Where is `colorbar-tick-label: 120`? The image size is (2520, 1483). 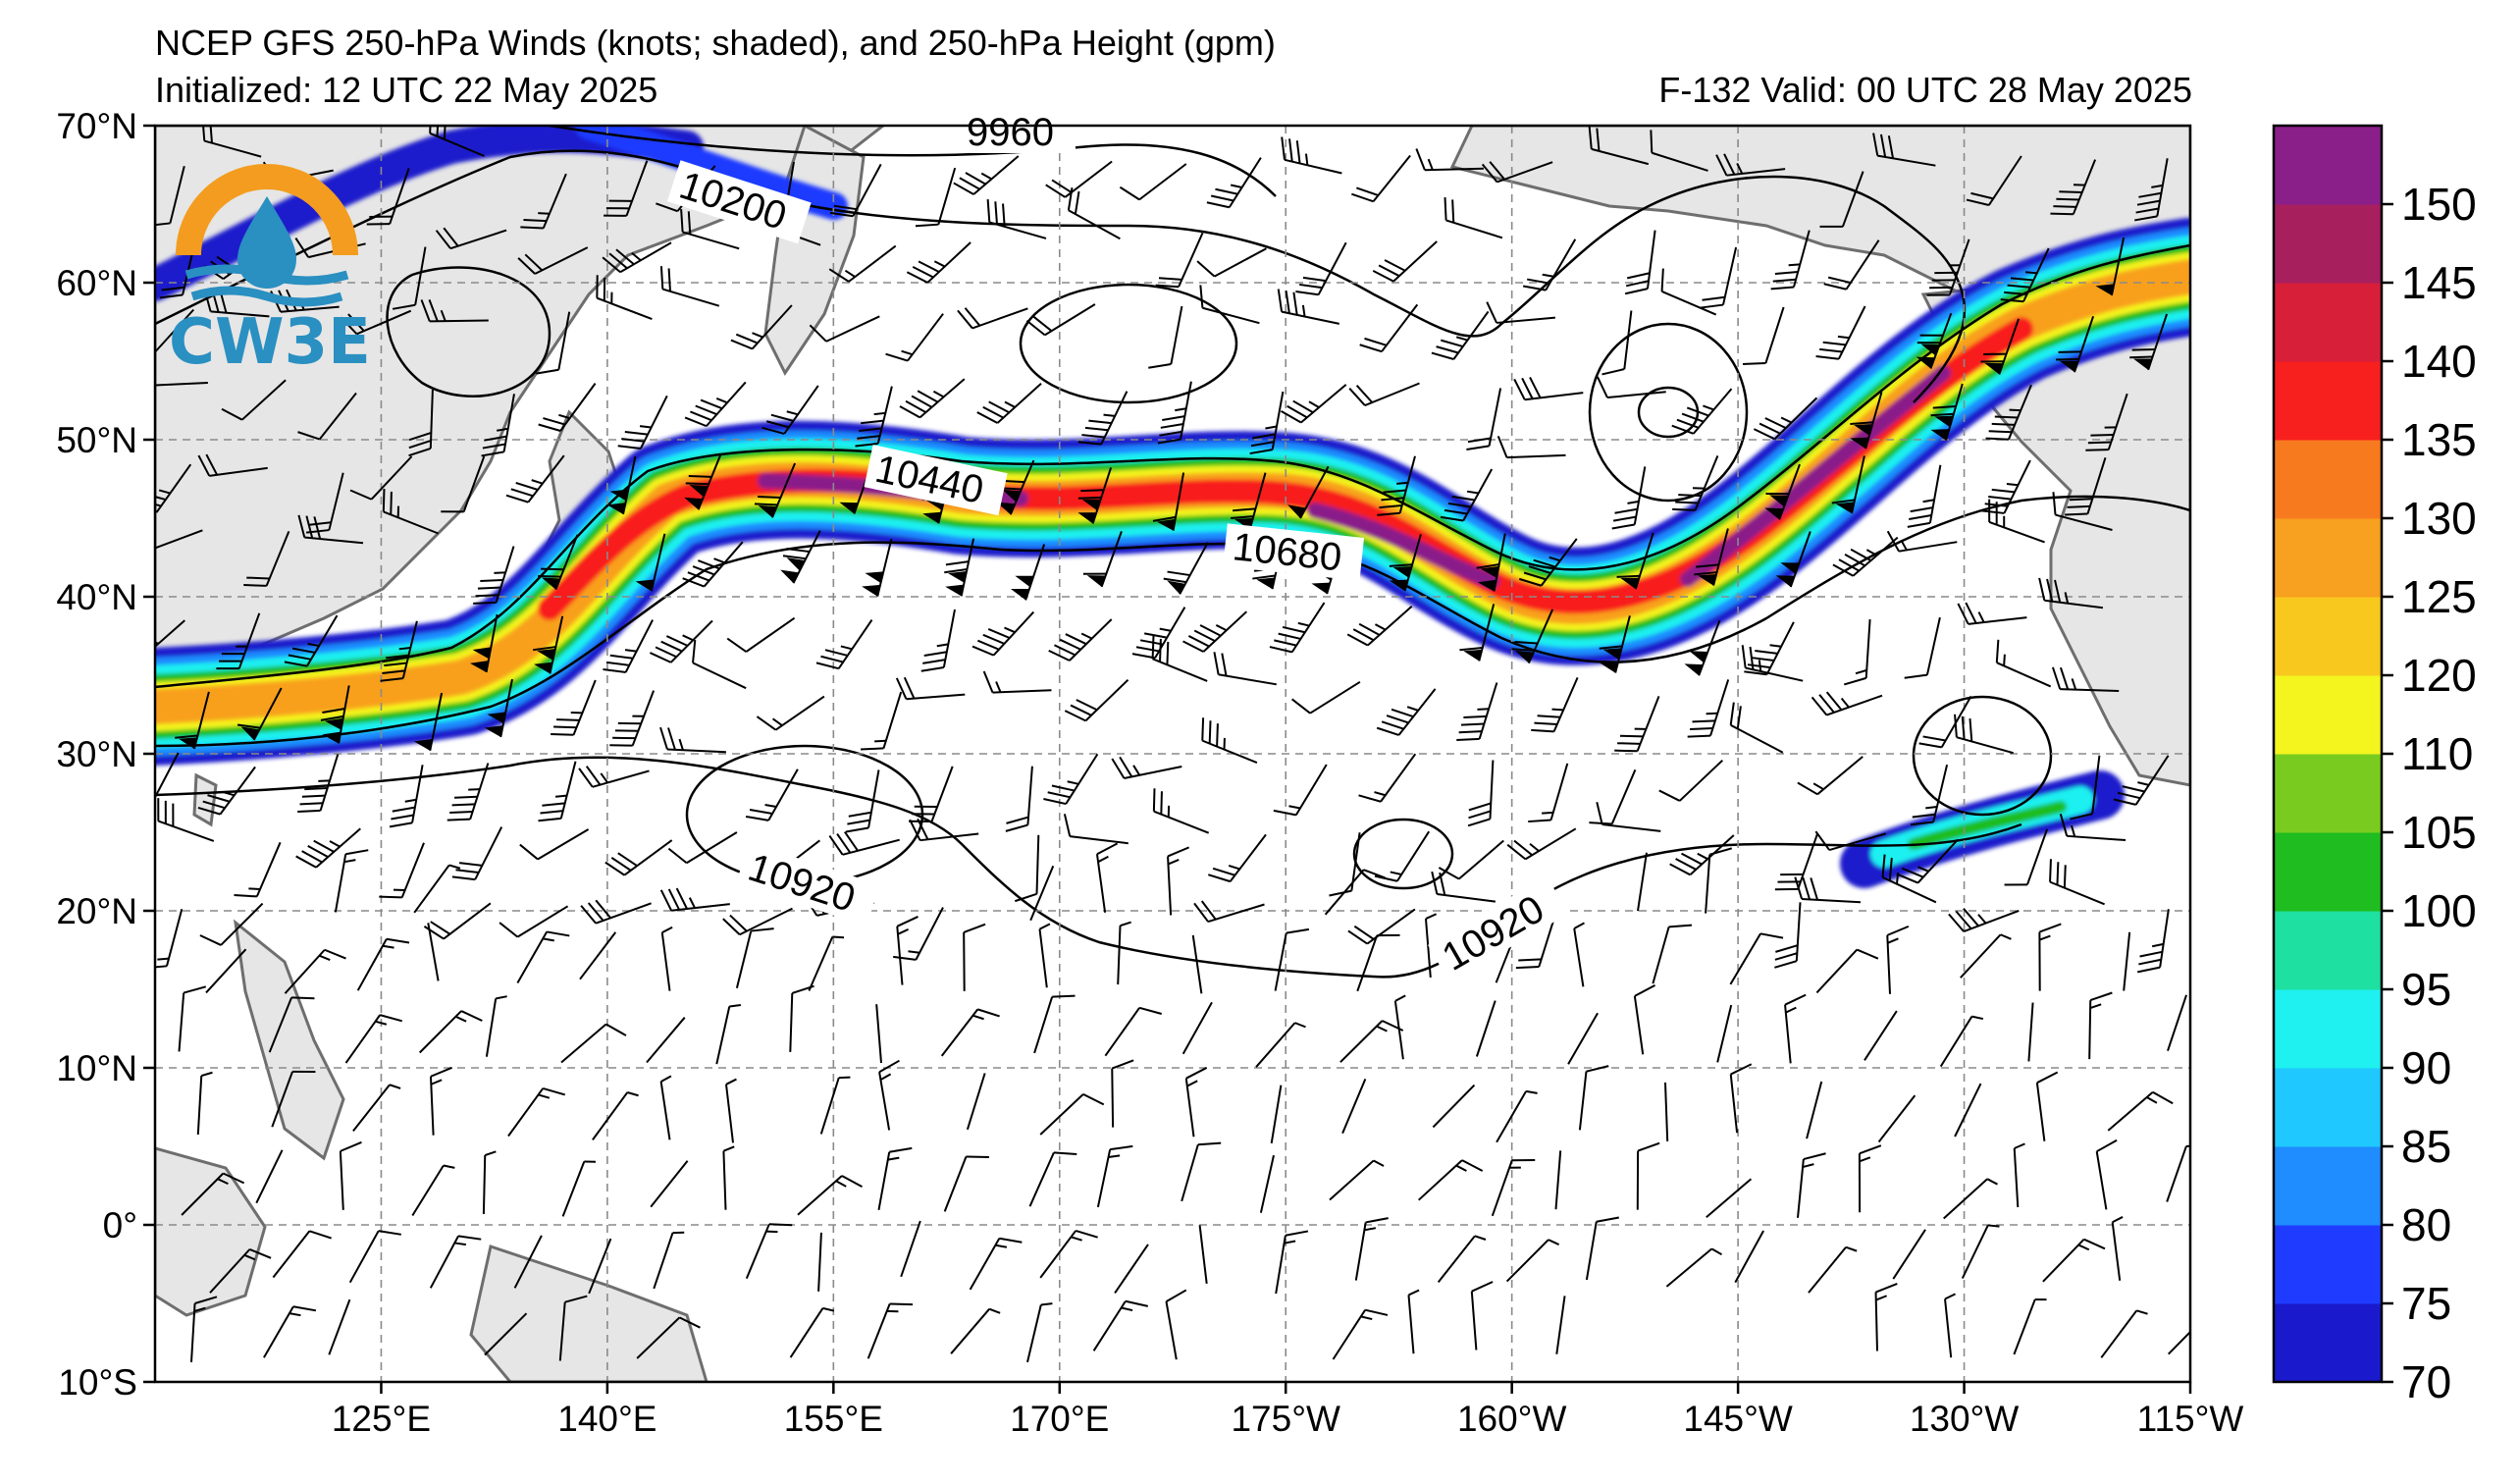 colorbar-tick-label: 120 is located at coordinates (2439, 676).